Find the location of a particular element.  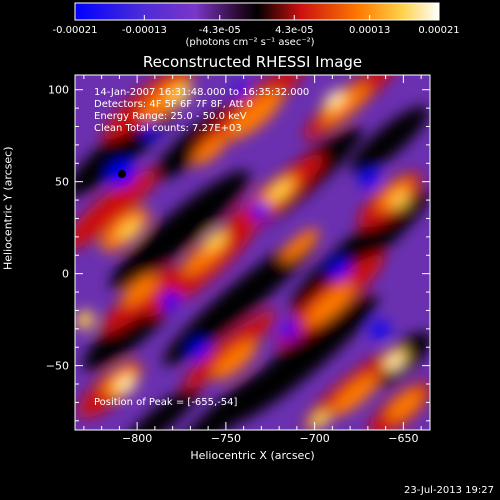

colorbar-tick-label: 4.3e-05 is located at coordinates (294, 30).